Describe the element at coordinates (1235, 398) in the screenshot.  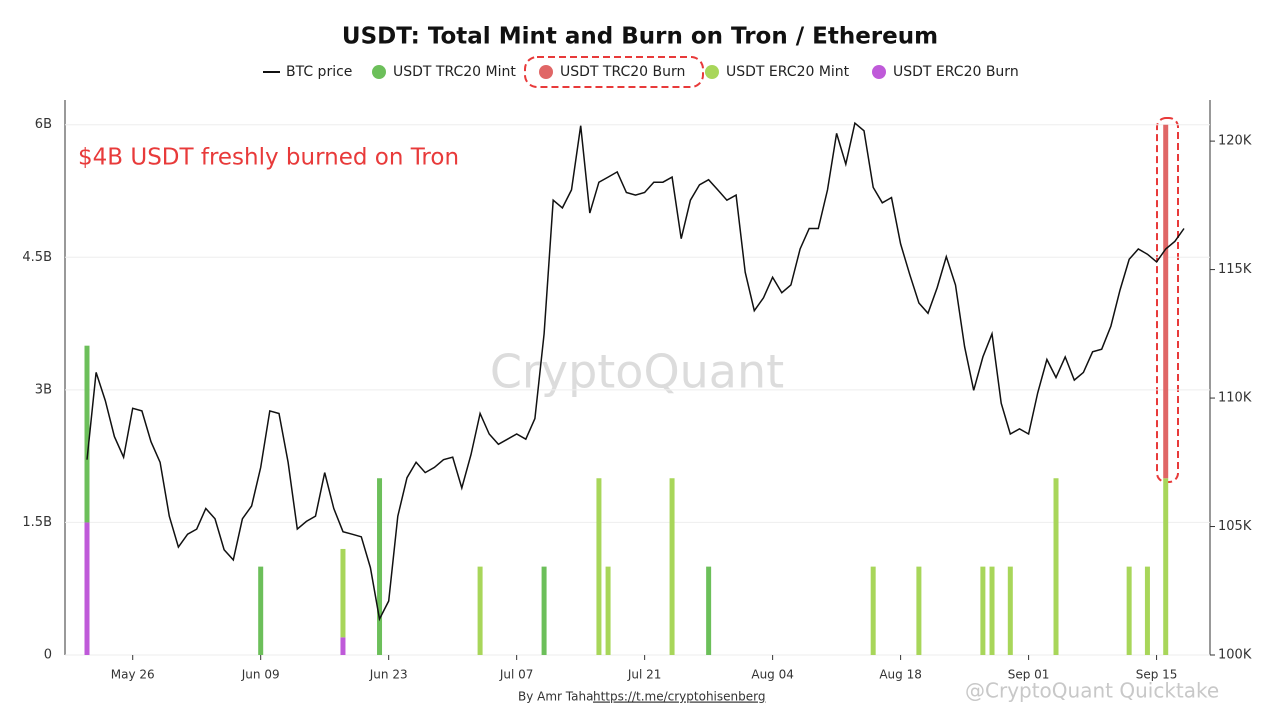
I see `y2-tick-label: 110K` at that location.